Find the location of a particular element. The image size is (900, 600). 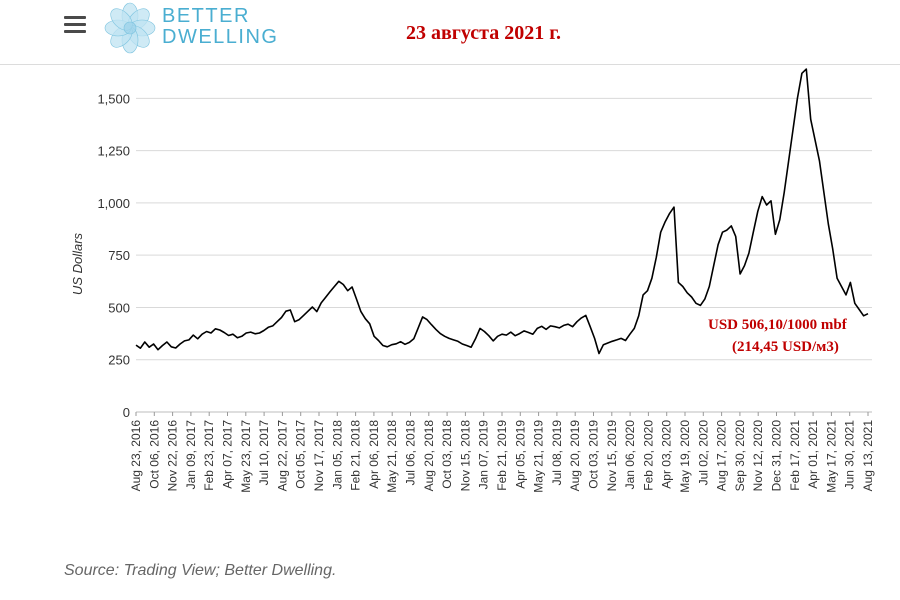

y-tick-label: 500 is located at coordinates (119, 307).